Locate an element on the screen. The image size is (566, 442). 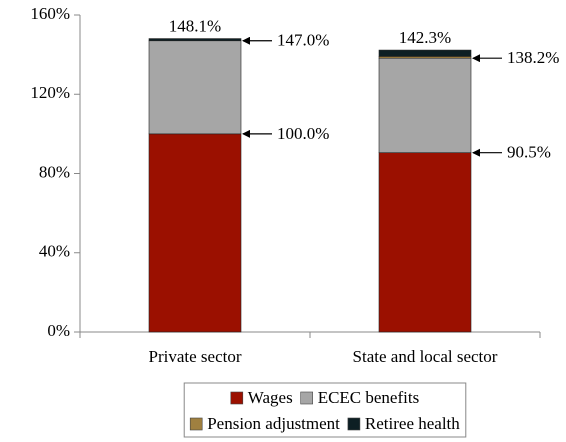
annotation-label: 90.5% is located at coordinates (529, 152).